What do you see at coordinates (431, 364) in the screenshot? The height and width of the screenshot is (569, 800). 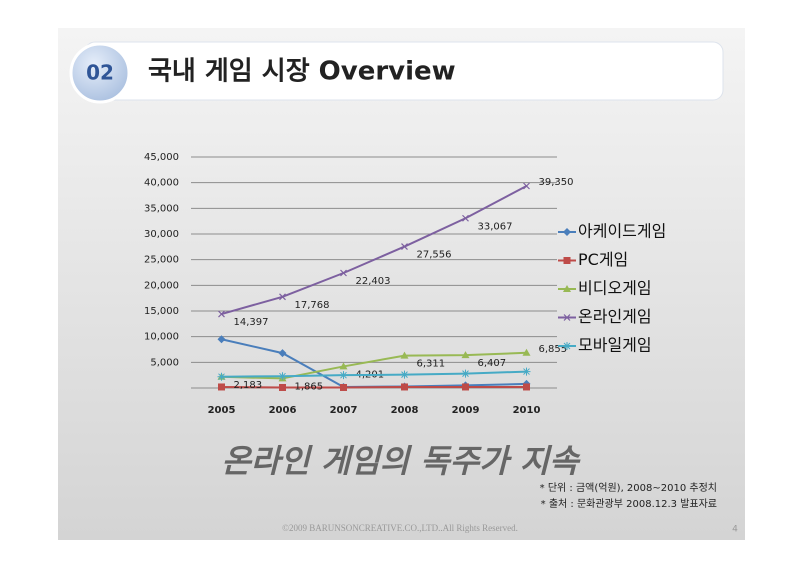 I see `data-label: 6,311` at bounding box center [431, 364].